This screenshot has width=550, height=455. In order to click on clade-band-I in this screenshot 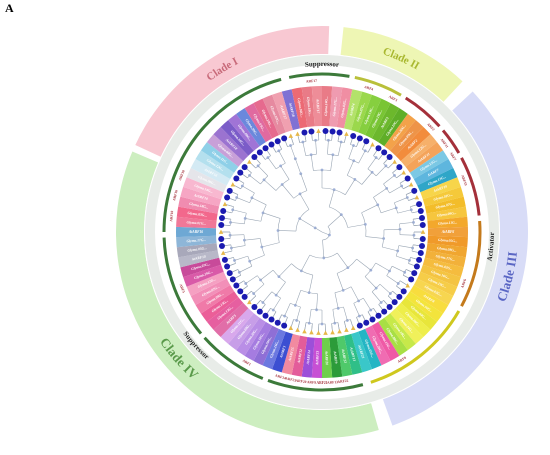, I will do `click(232, 91)`.